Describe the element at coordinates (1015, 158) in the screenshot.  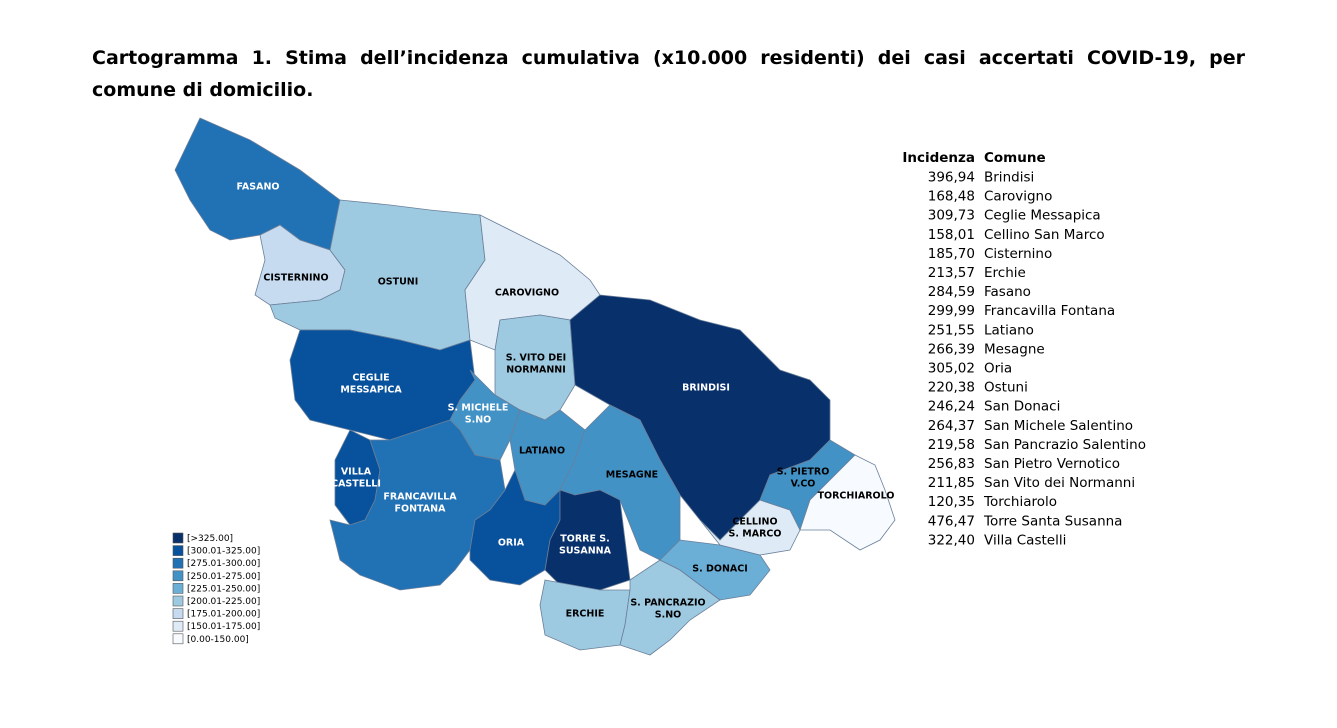
I see `table-header: Comune` at that location.